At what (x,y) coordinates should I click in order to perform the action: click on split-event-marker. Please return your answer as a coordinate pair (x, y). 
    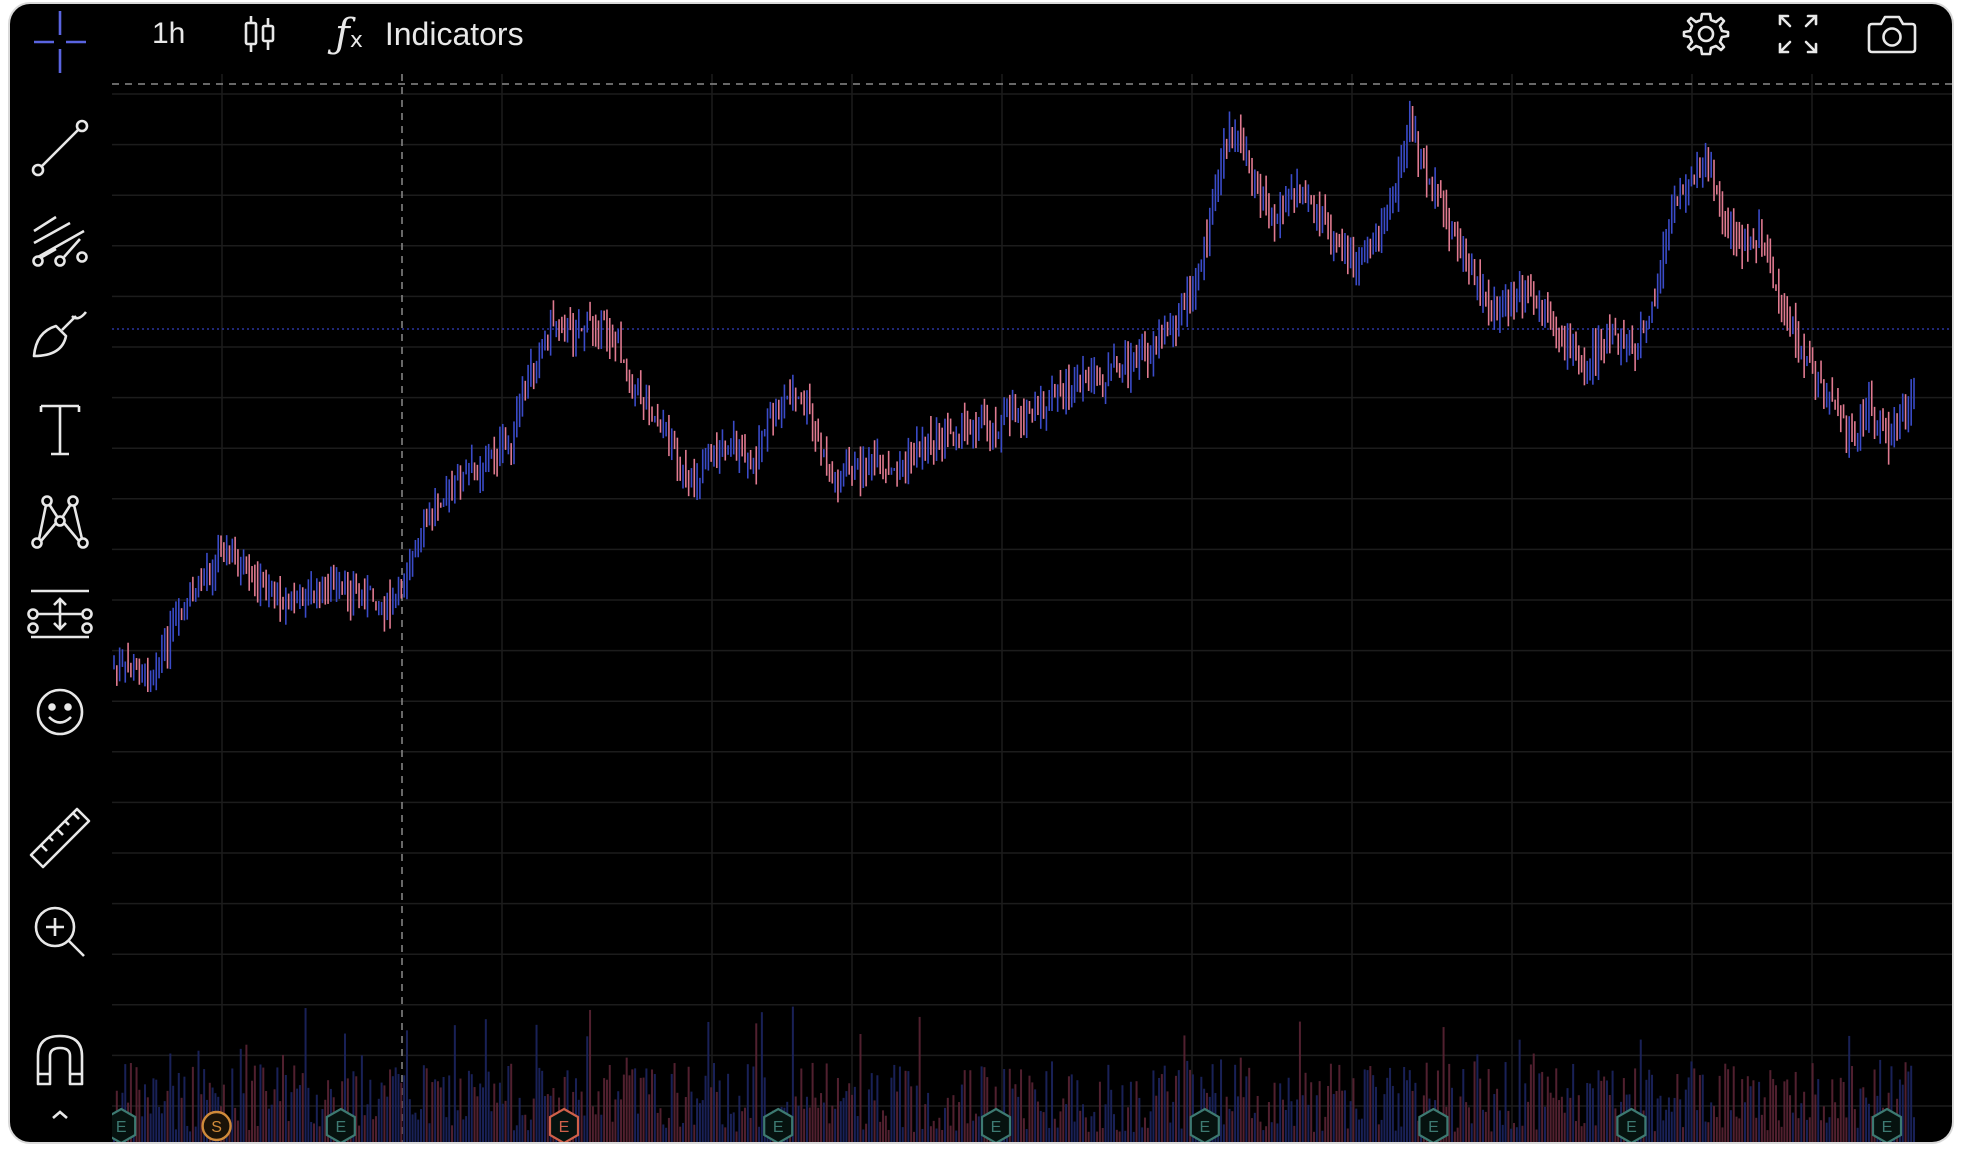
    Looking at the image, I should click on (216, 1126).